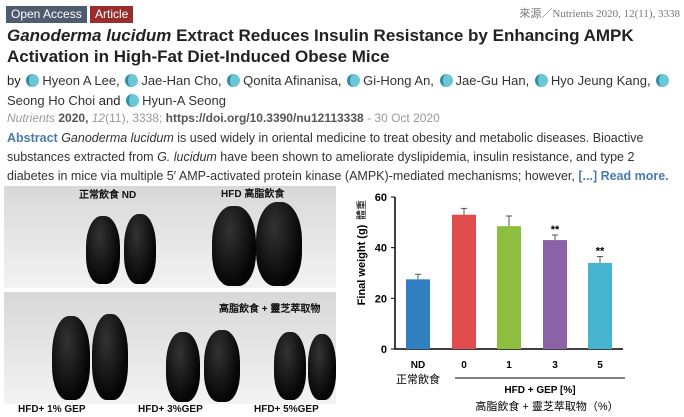 The image size is (684, 417). Describe the element at coordinates (418, 379) in the screenshot. I see `nd-label-zh: 正常飲食` at that location.